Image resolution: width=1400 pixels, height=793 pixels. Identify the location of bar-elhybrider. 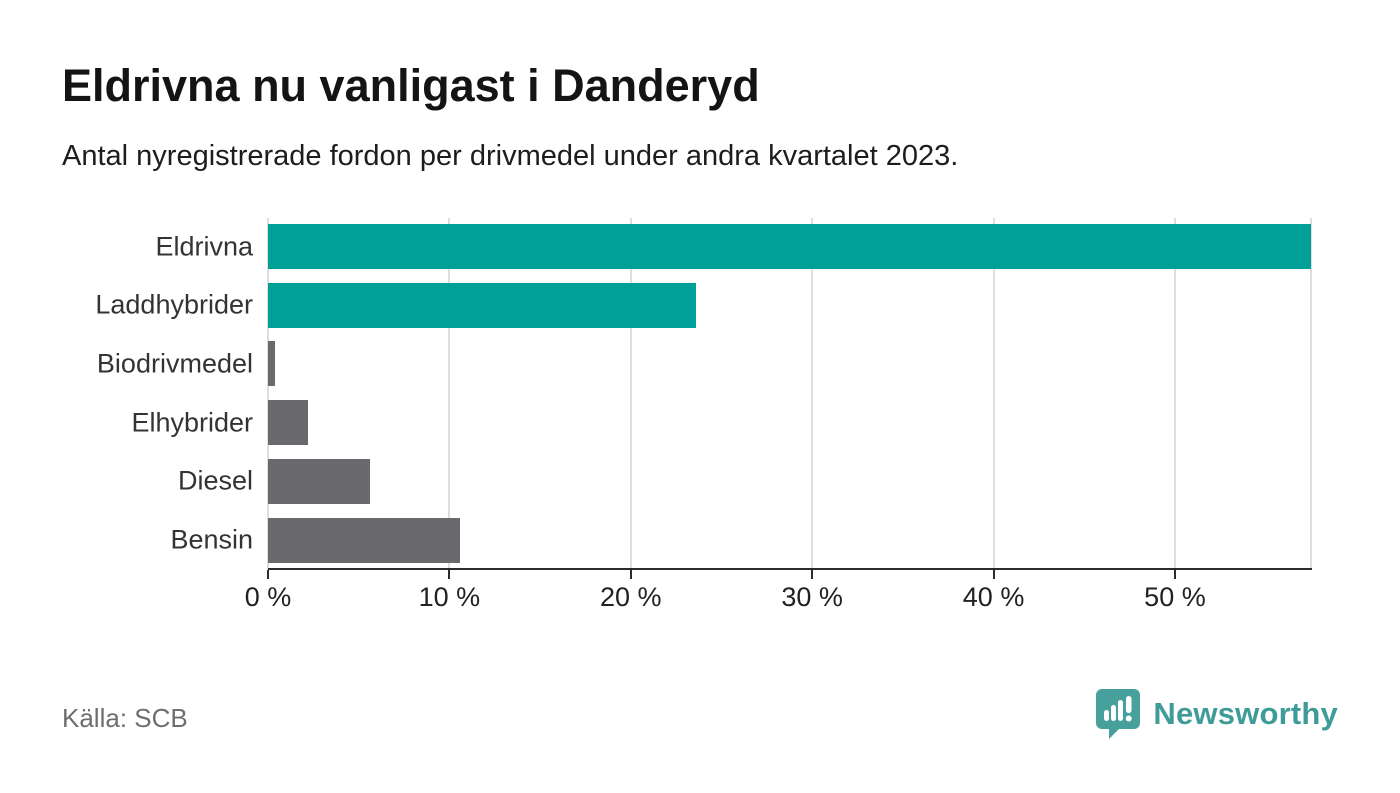
(288, 423).